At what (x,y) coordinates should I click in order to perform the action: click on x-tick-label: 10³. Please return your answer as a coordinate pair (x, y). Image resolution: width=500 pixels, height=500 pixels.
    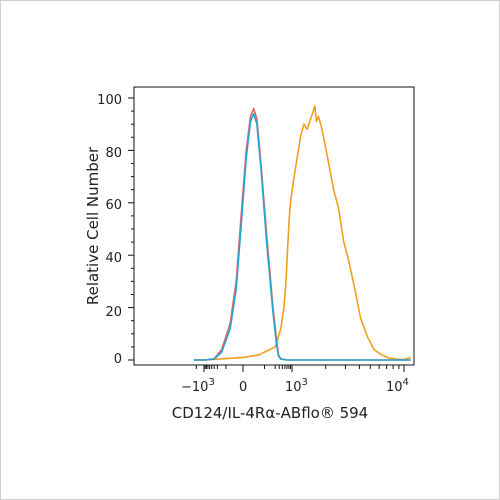
    Looking at the image, I should click on (296, 386).